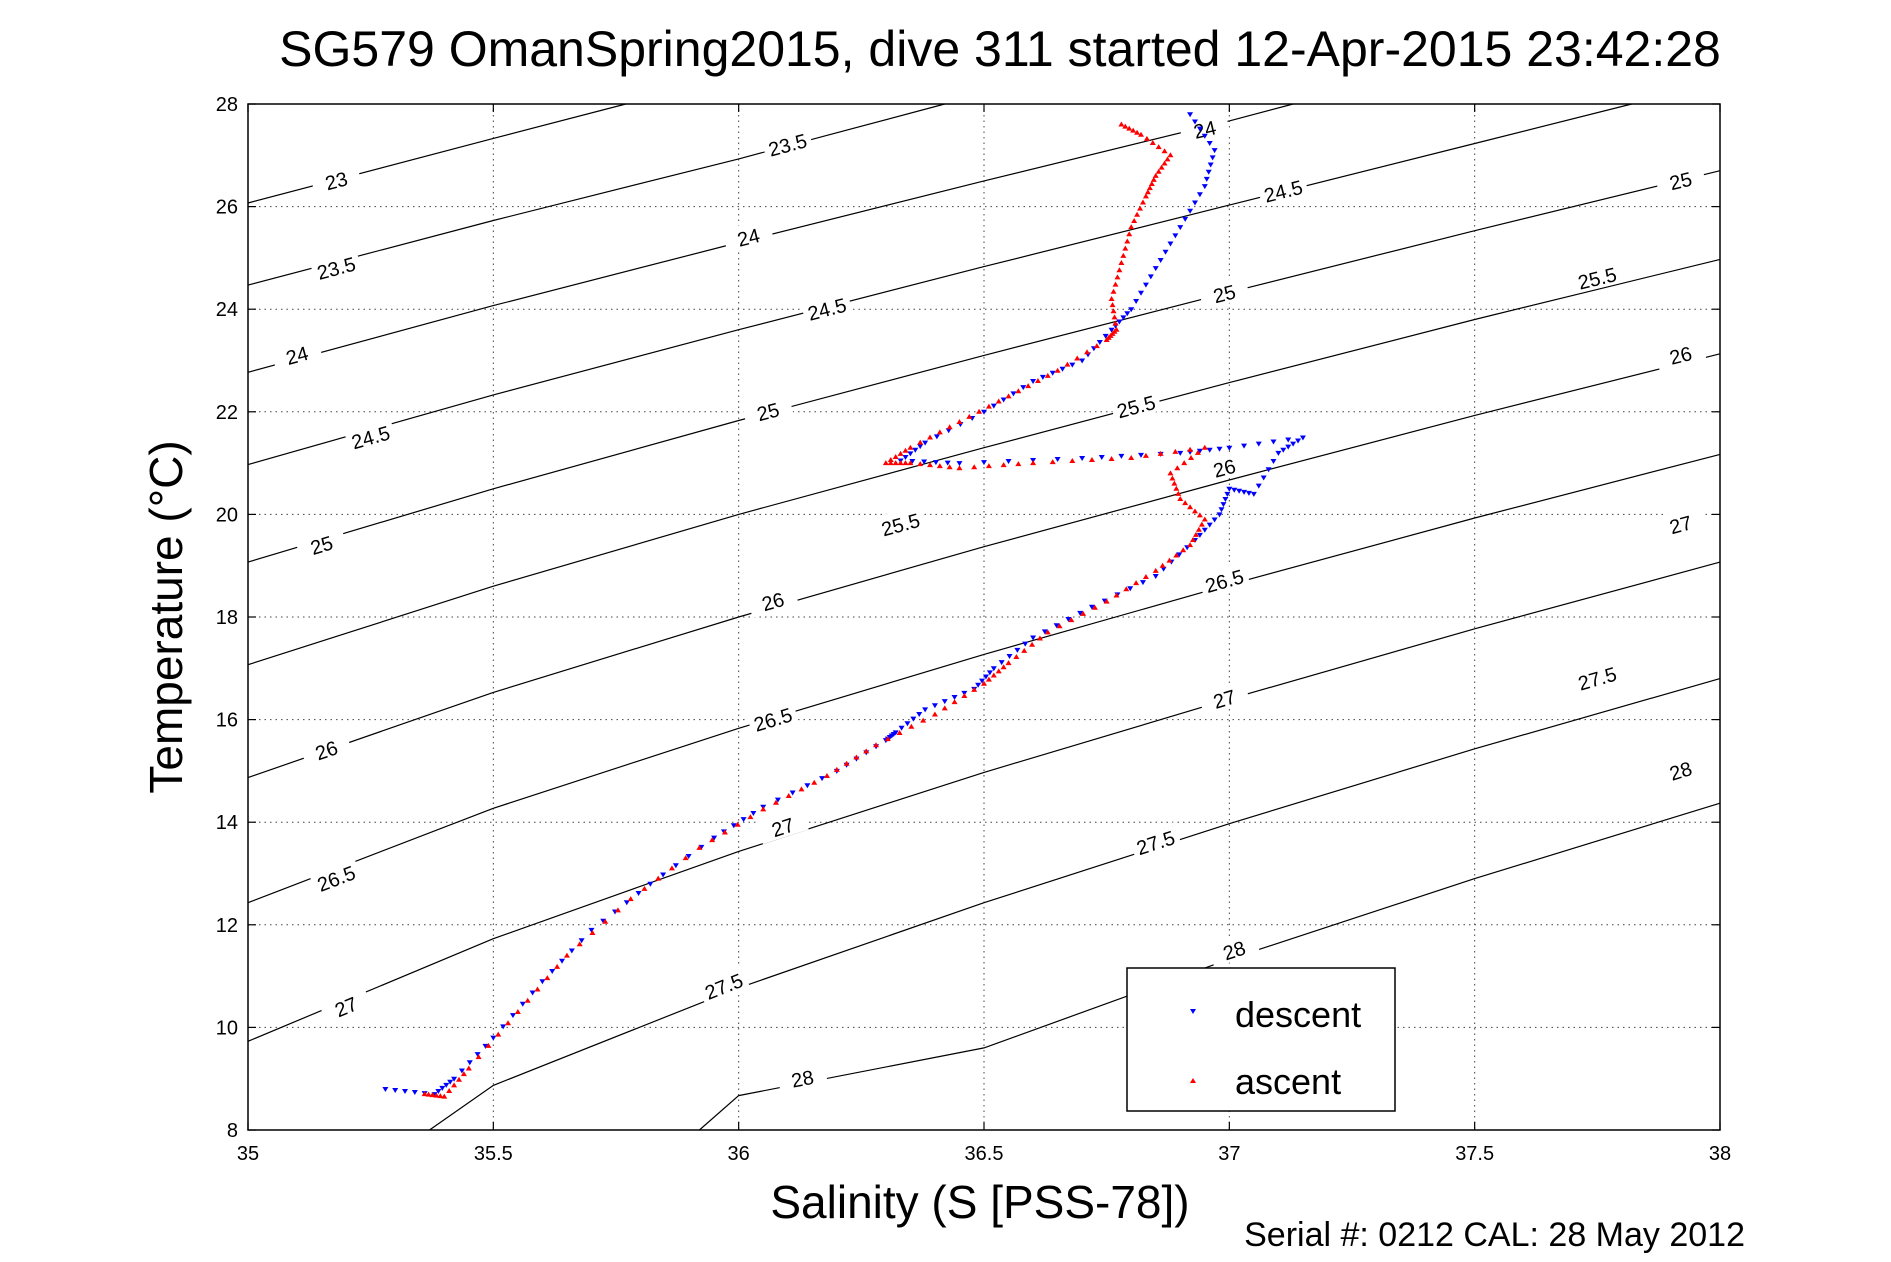  What do you see at coordinates (1596, 277) in the screenshot?
I see `contour-label-group: 25.5` at bounding box center [1596, 277].